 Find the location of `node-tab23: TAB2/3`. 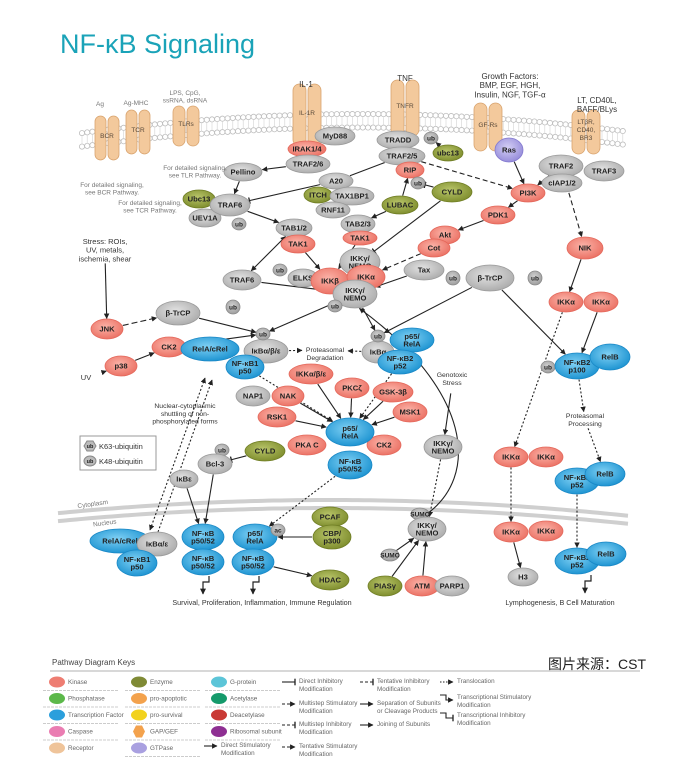

node-tab23: TAB2/3 is located at coordinates (358, 224).